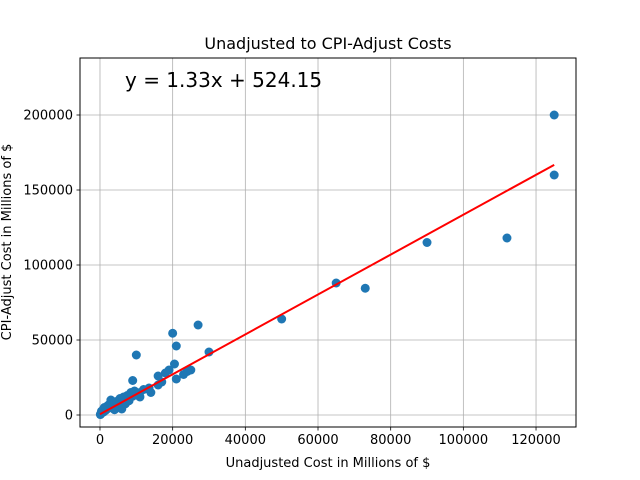  Describe the element at coordinates (327, 43) in the screenshot. I see `chart-title: Unadjusted to CPI-Adjust Costs` at that location.